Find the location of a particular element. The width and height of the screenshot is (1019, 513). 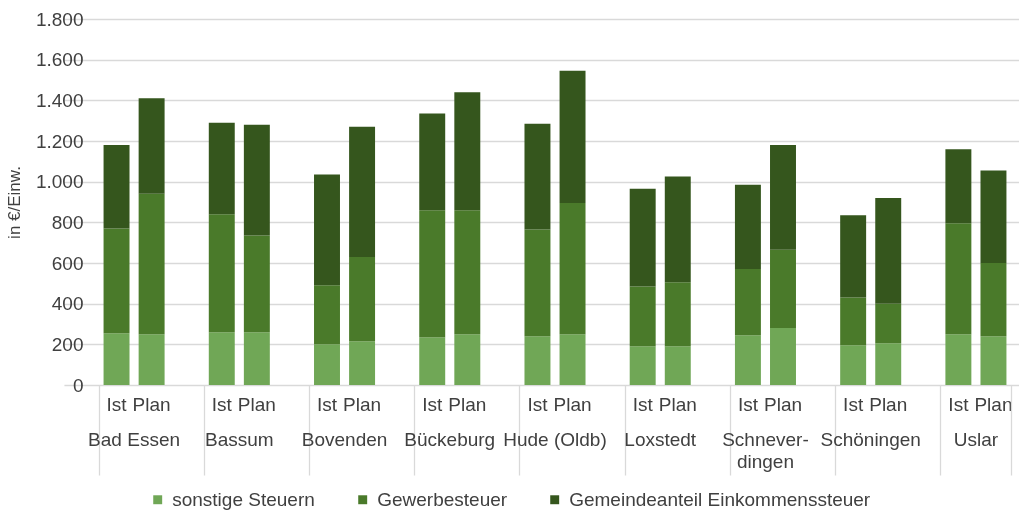

text: Hude (Oldb) is located at coordinates (555, 439).